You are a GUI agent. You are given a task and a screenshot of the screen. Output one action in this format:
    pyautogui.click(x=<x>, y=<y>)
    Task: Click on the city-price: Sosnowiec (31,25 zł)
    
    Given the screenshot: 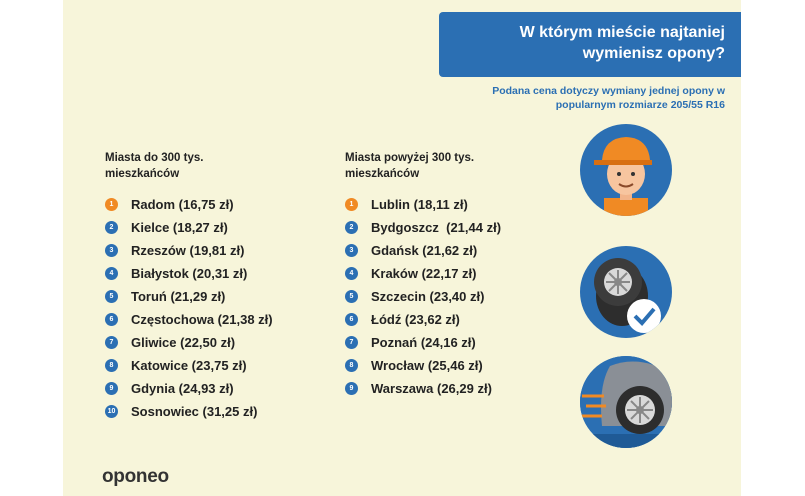 What is the action you would take?
    pyautogui.click(x=194, y=411)
    